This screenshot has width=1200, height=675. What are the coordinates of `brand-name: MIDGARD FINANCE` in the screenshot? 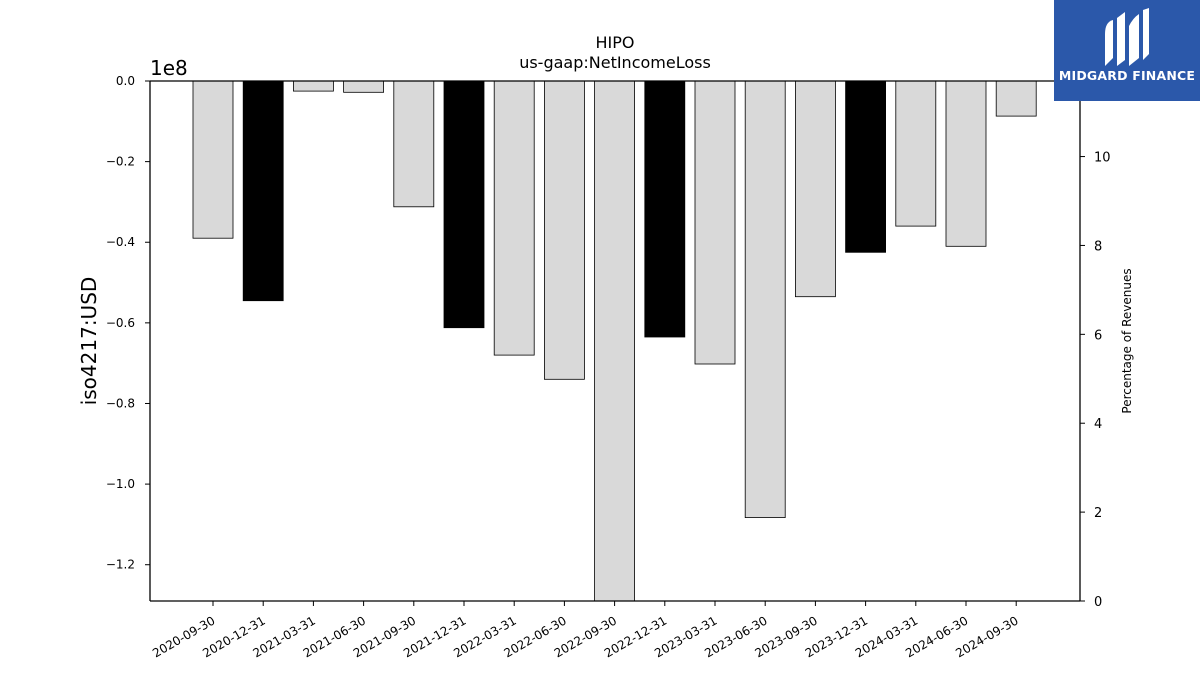 It's located at (1127, 75).